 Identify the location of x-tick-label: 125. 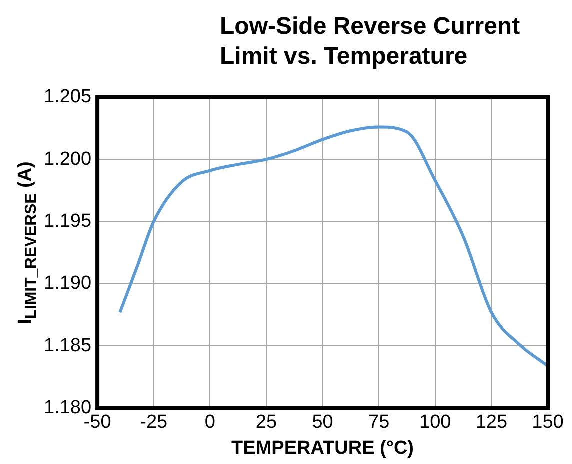
(492, 423).